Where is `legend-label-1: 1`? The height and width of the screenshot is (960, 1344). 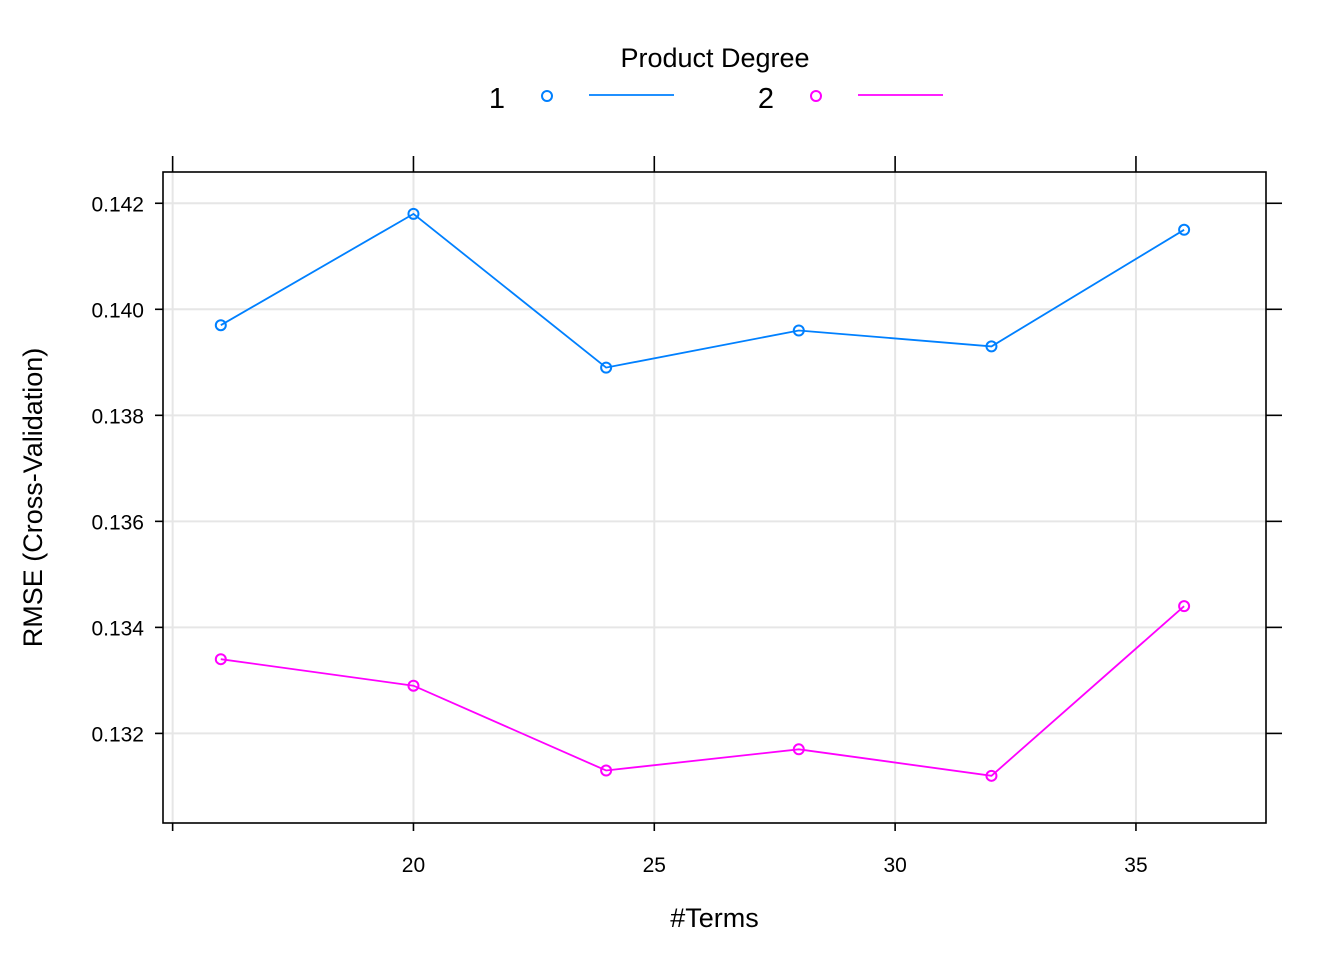
legend-label-1: 1 is located at coordinates (497, 99).